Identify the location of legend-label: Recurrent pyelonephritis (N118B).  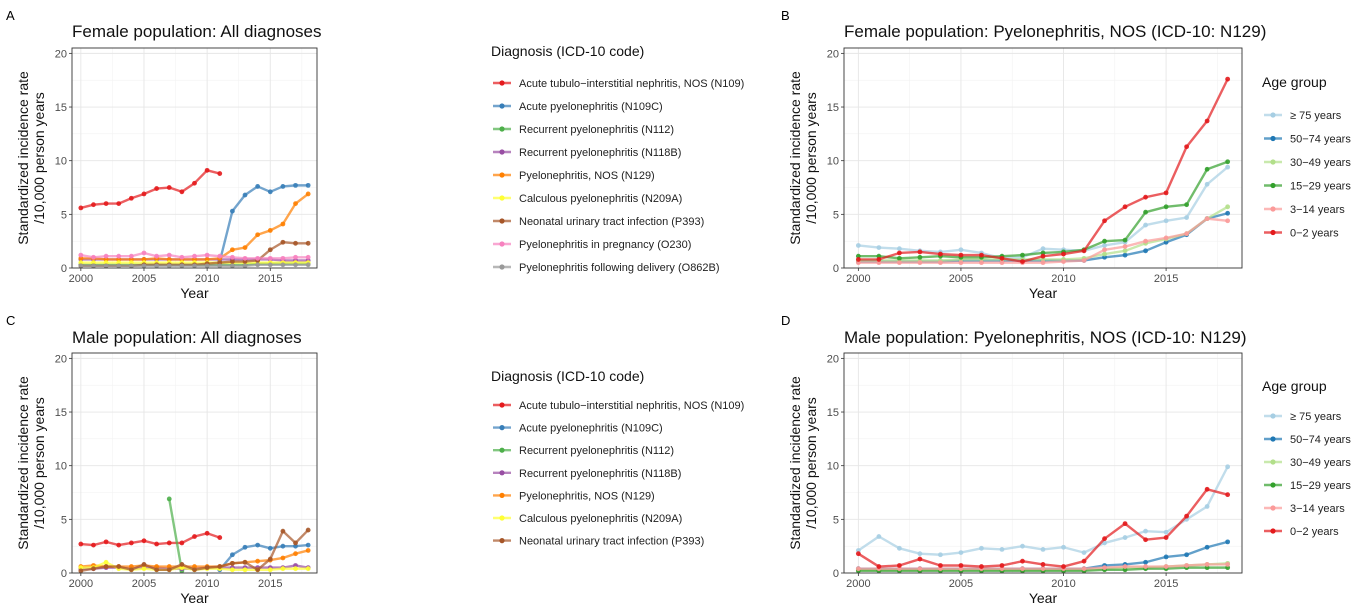
(600, 474).